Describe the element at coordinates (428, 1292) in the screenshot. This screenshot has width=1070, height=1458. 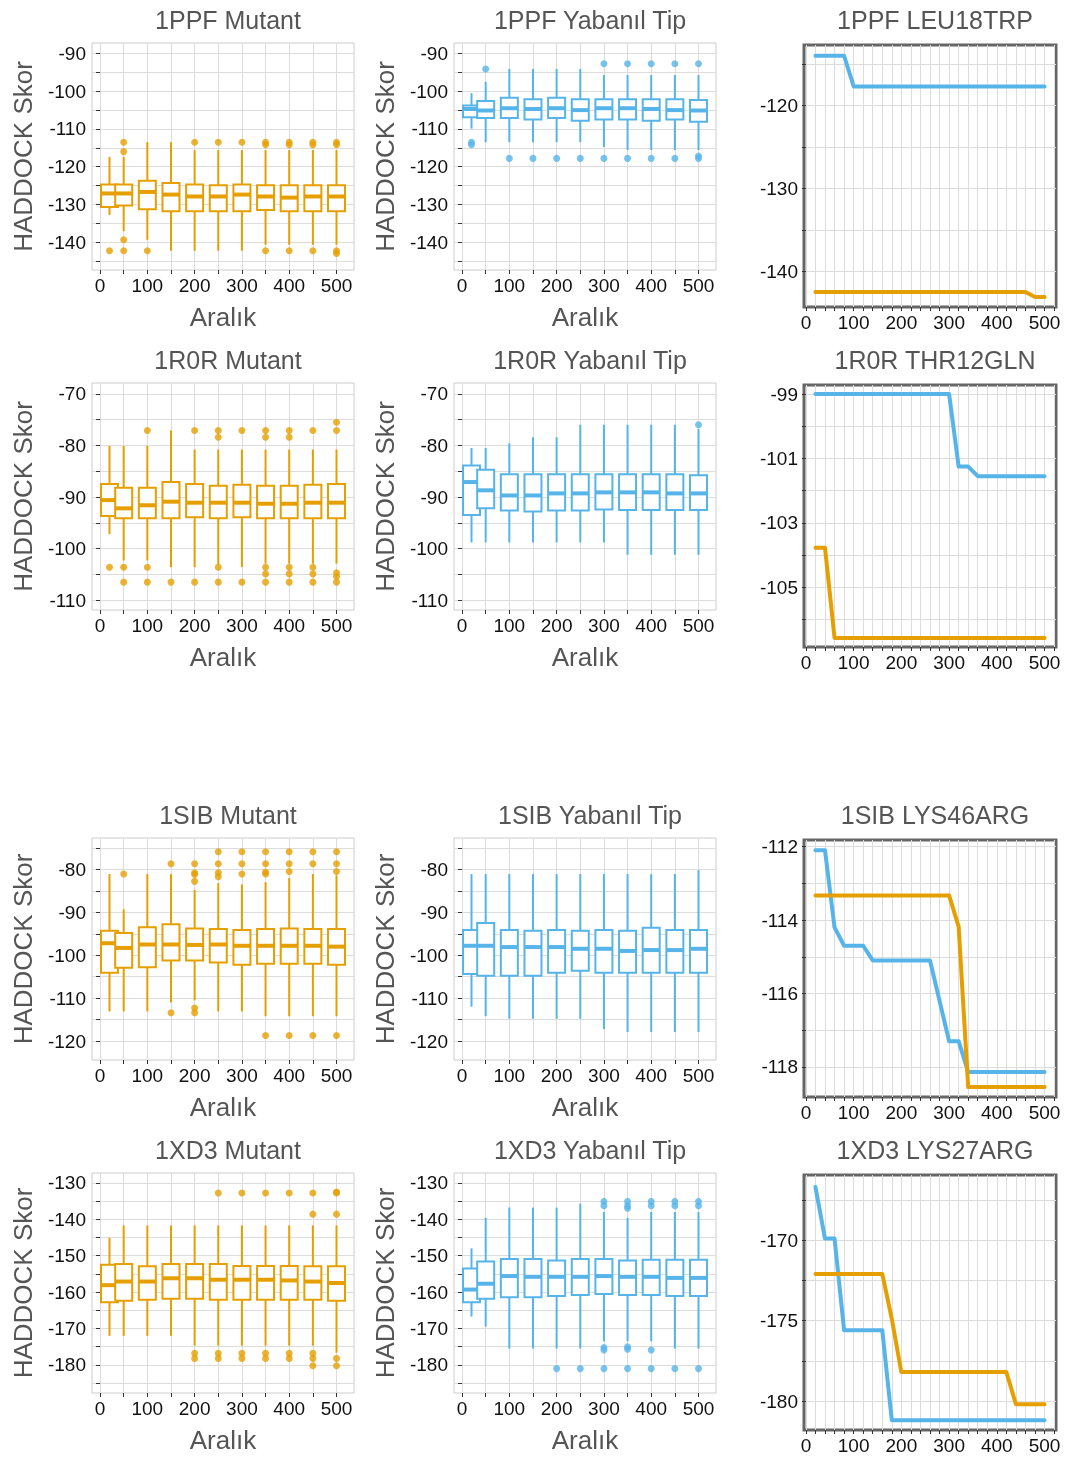
I see `y-tick-label: -160` at that location.